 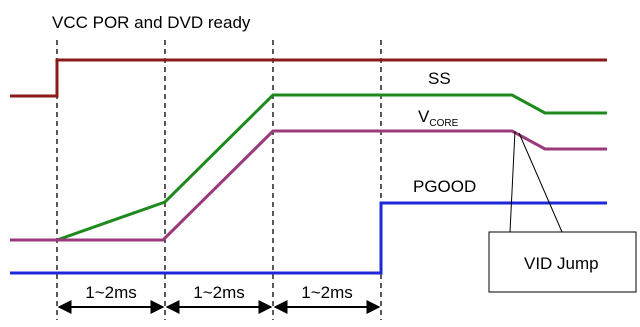 I want to click on vcc-trace, so click(x=308, y=78).